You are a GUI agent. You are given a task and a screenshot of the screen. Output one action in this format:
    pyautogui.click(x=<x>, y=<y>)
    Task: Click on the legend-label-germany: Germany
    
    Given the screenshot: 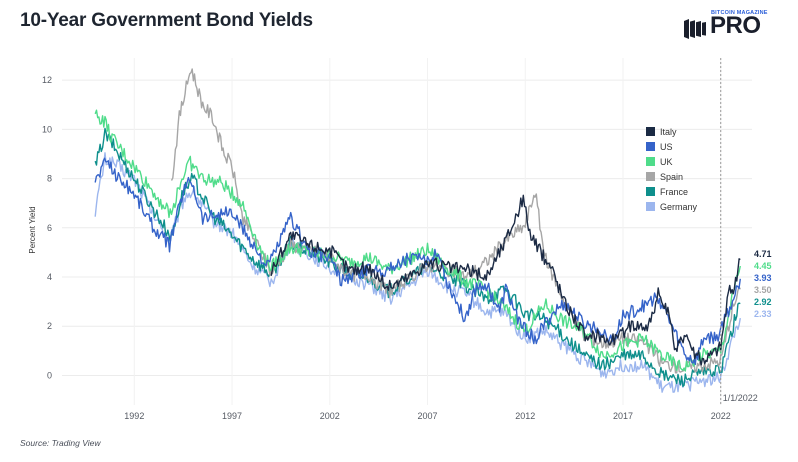 What is the action you would take?
    pyautogui.click(x=679, y=207)
    